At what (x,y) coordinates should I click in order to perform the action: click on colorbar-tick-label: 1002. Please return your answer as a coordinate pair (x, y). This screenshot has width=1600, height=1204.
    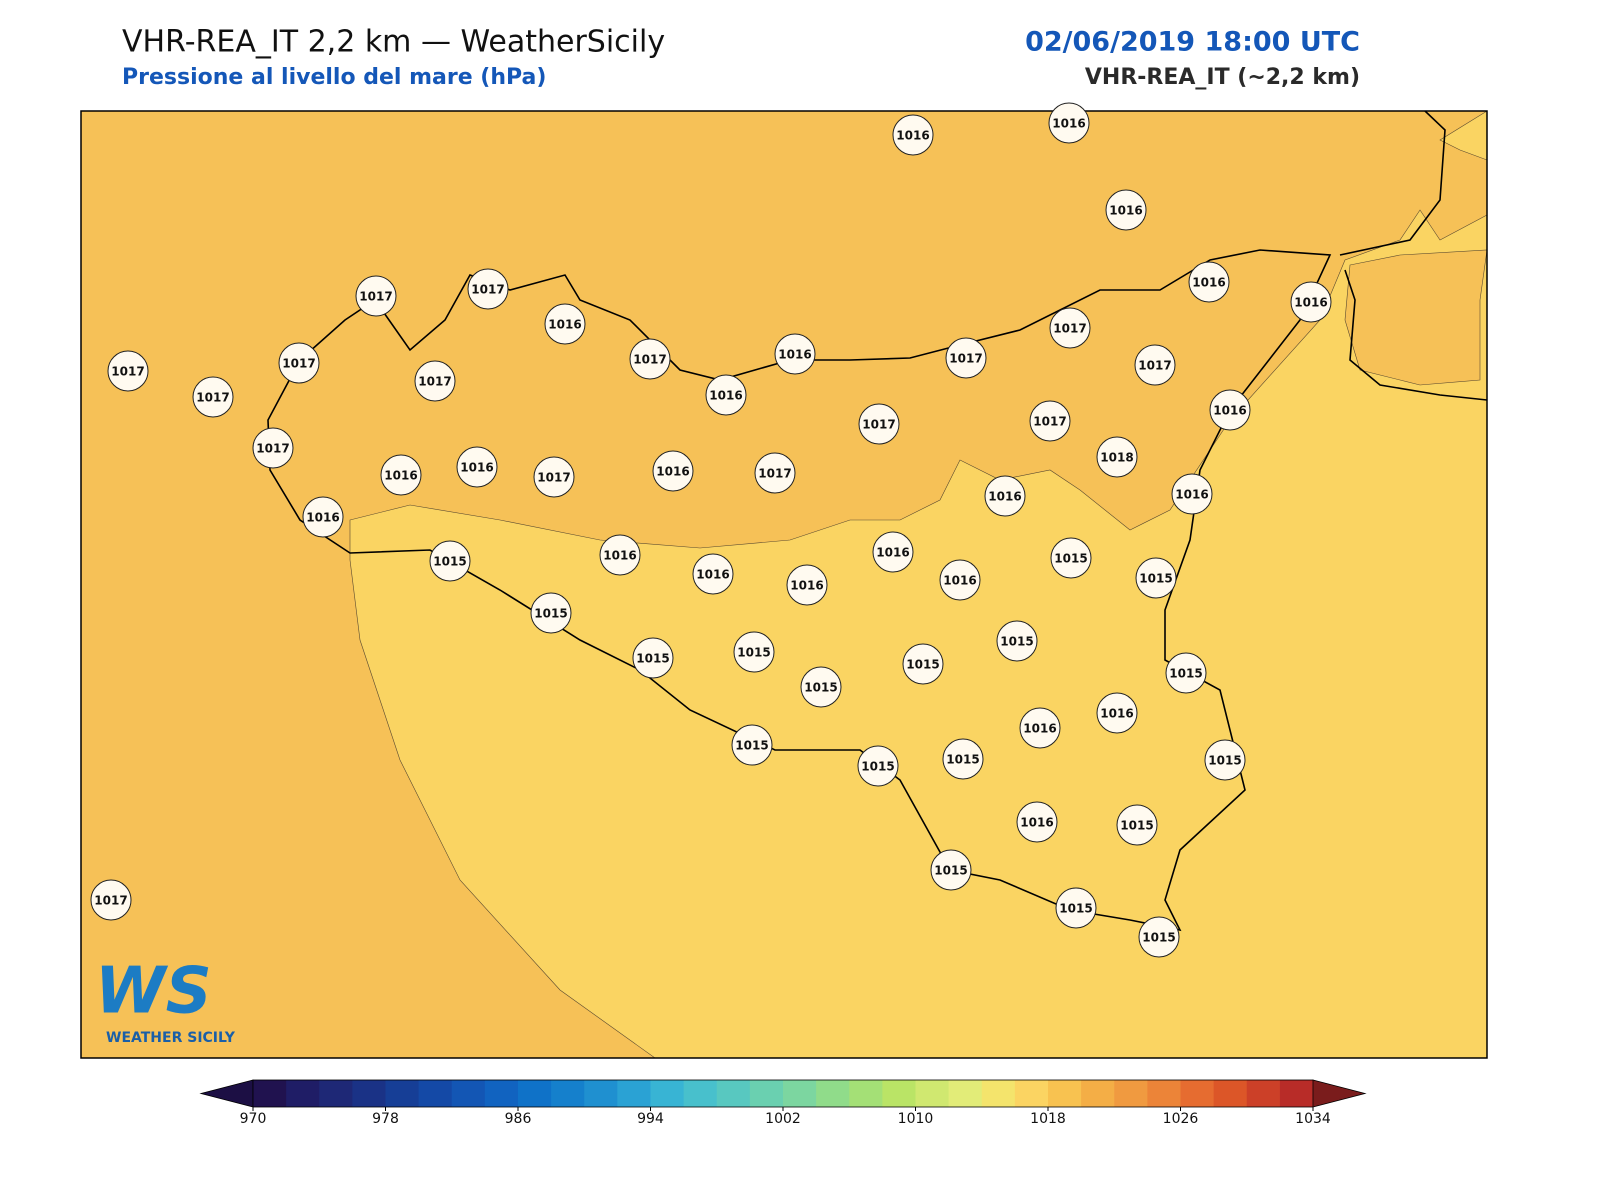
    Looking at the image, I should click on (783, 1119).